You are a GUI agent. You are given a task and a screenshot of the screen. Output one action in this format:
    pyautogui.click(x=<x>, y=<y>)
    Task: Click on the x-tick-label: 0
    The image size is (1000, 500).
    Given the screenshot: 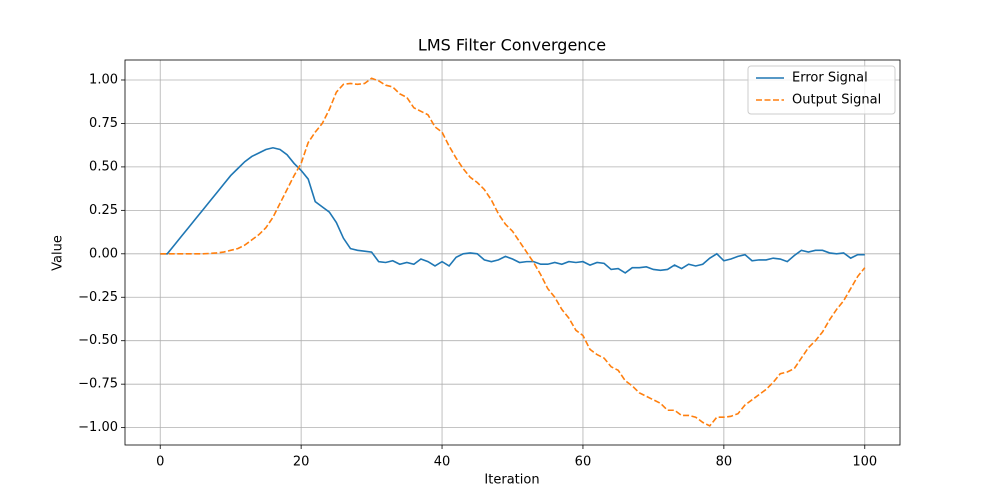 What is the action you would take?
    pyautogui.click(x=160, y=462)
    